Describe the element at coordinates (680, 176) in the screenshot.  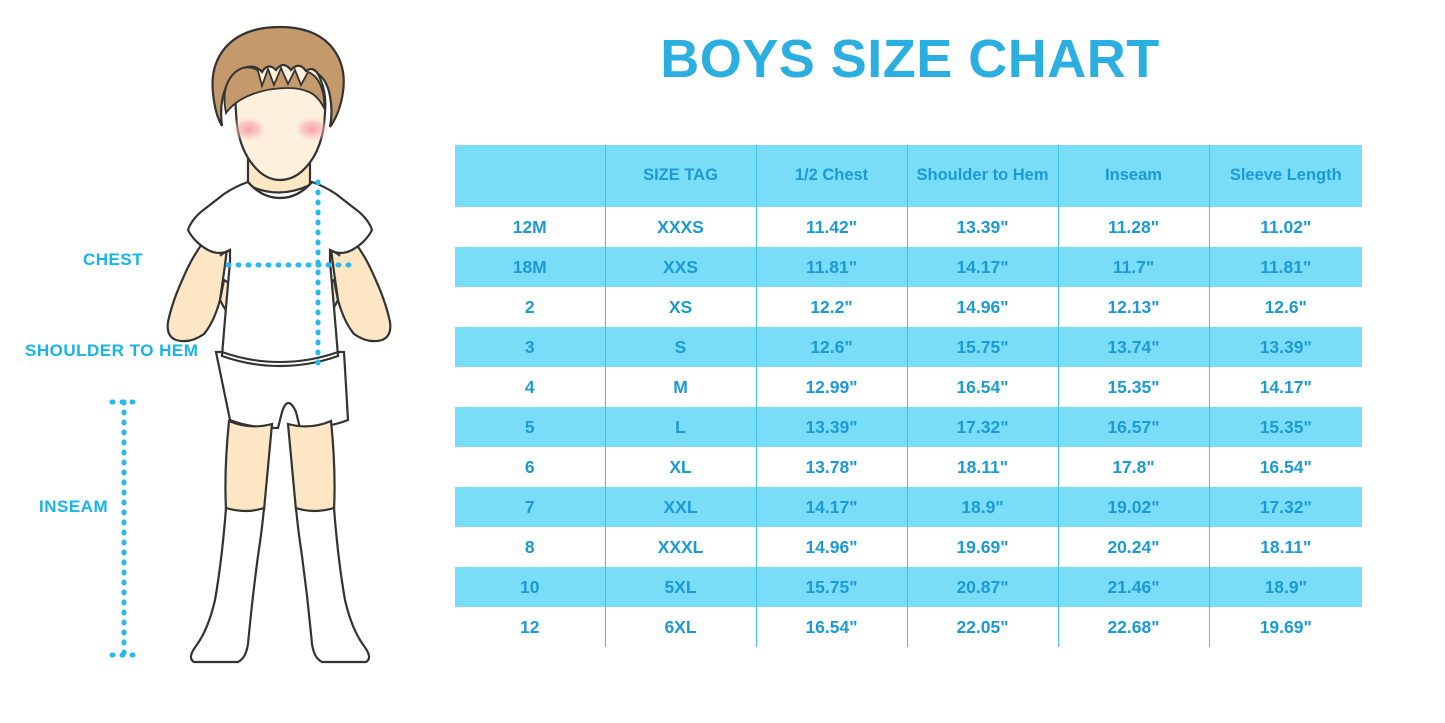
I see `column-header-size-tag: SIZE TAG` at that location.